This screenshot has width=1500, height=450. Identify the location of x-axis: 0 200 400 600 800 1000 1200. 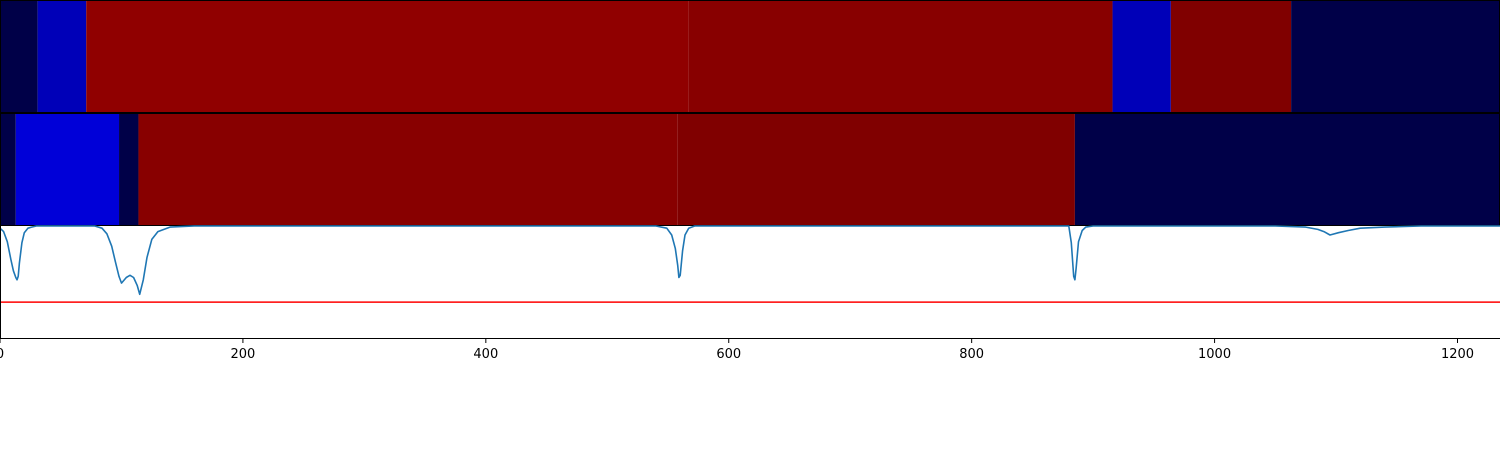
(737, 350).